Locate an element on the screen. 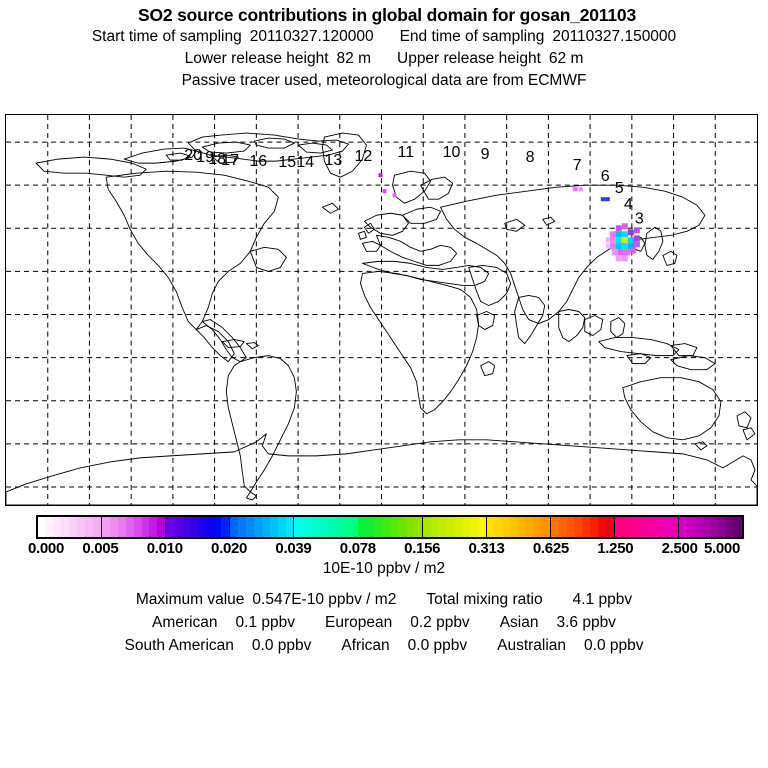 The height and width of the screenshot is (768, 768). traj-label-7: 7 is located at coordinates (577, 165).